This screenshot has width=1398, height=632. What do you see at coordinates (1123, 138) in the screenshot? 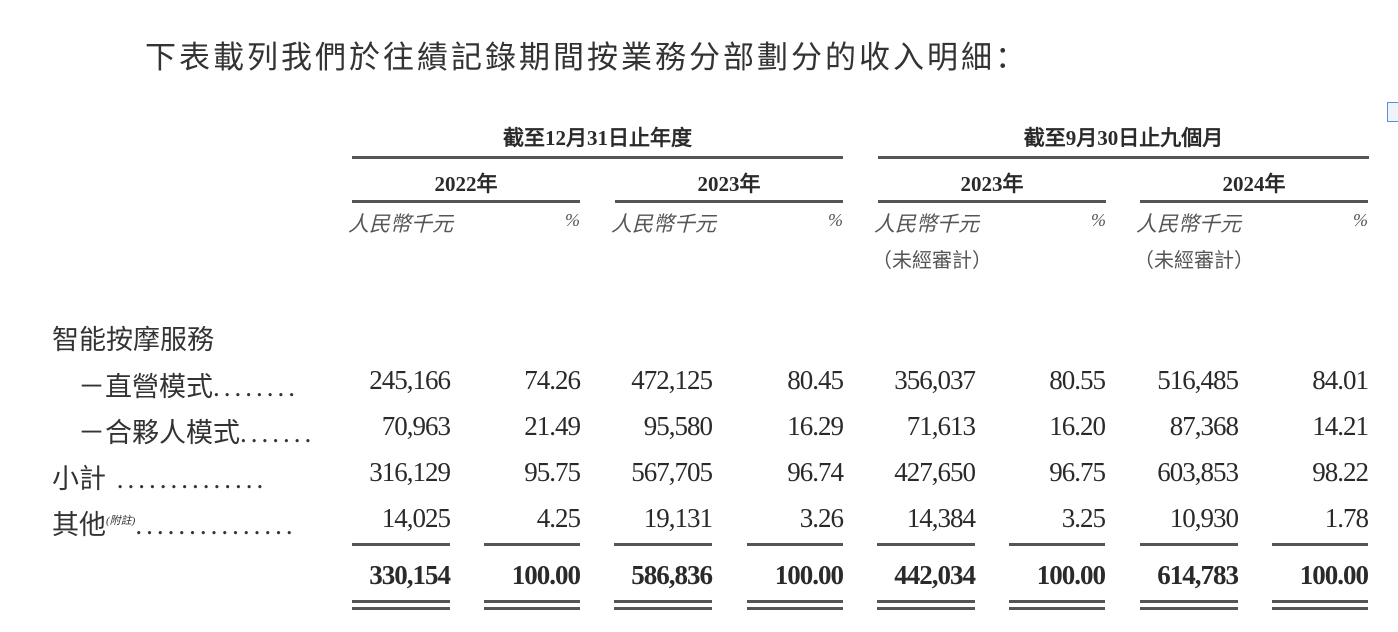
I see `group-header-9m: 截至9月30日止九個月` at bounding box center [1123, 138].